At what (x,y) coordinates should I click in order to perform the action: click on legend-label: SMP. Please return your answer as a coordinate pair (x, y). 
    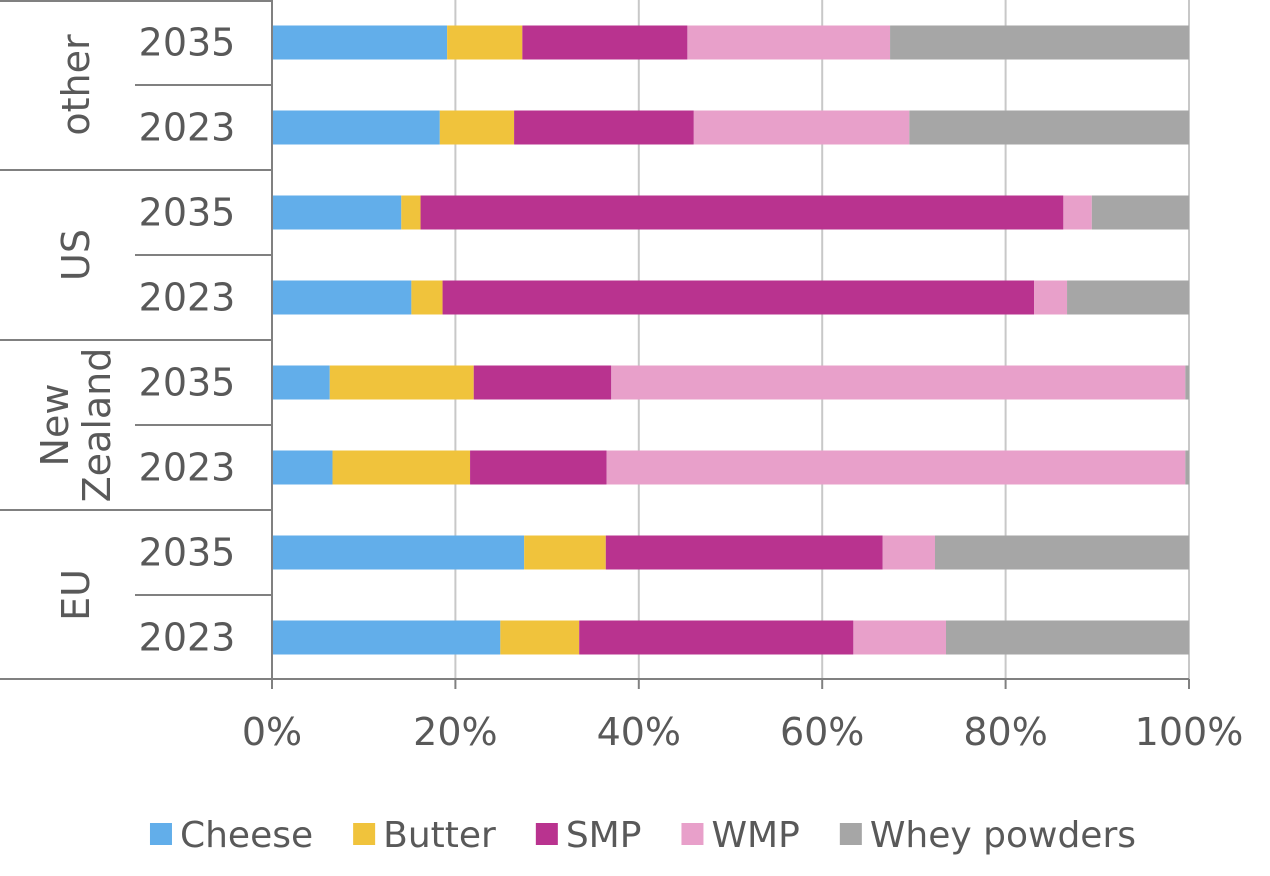
    Looking at the image, I should click on (604, 835).